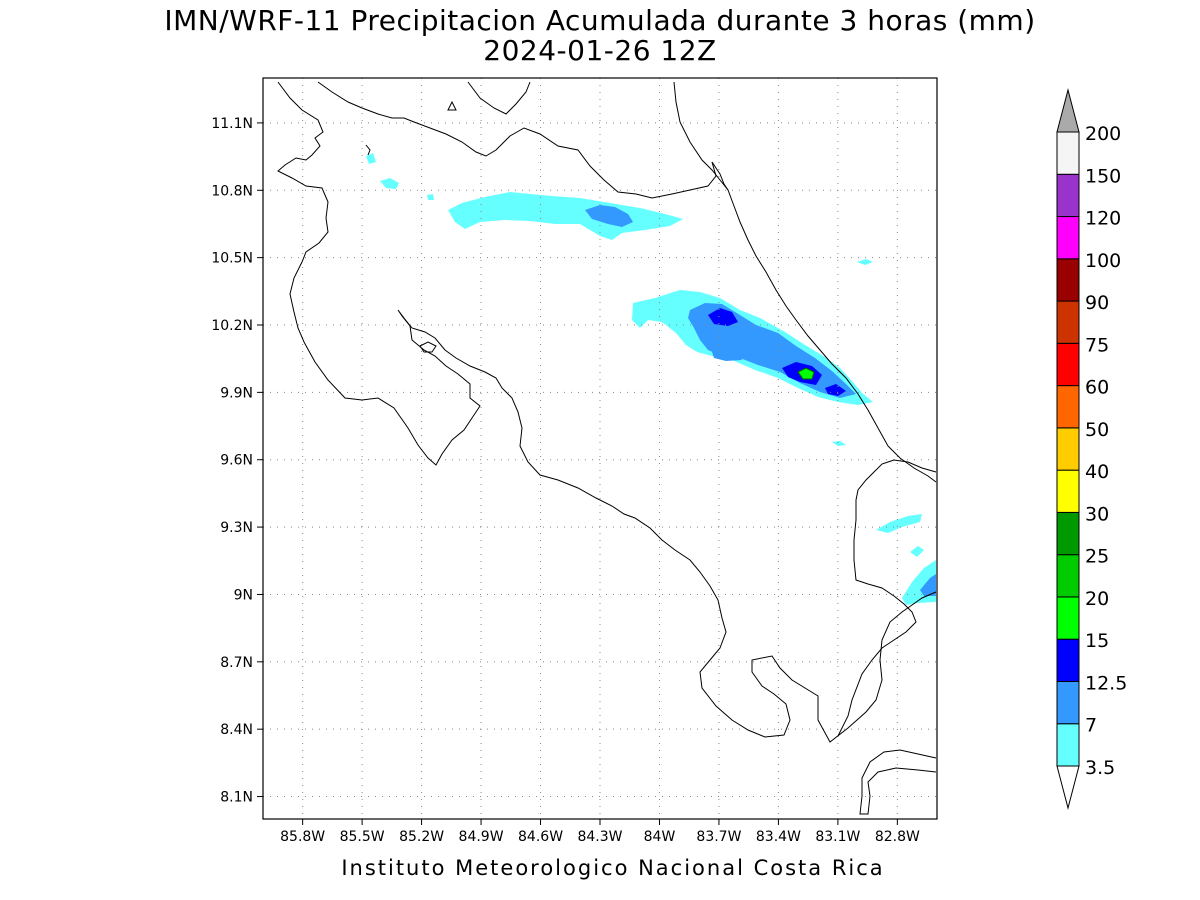  I want to click on lat-tick-label: 8.1N, so click(236, 798).